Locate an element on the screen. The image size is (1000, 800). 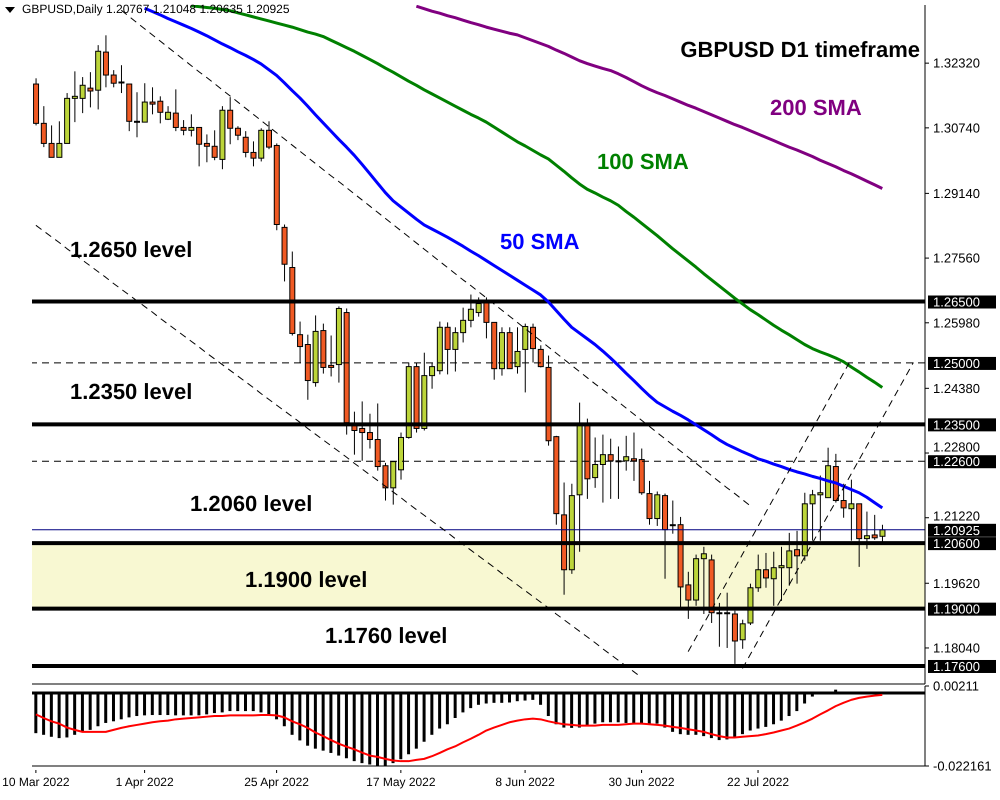
y-tick-label: 1.19620 is located at coordinates (956, 583).